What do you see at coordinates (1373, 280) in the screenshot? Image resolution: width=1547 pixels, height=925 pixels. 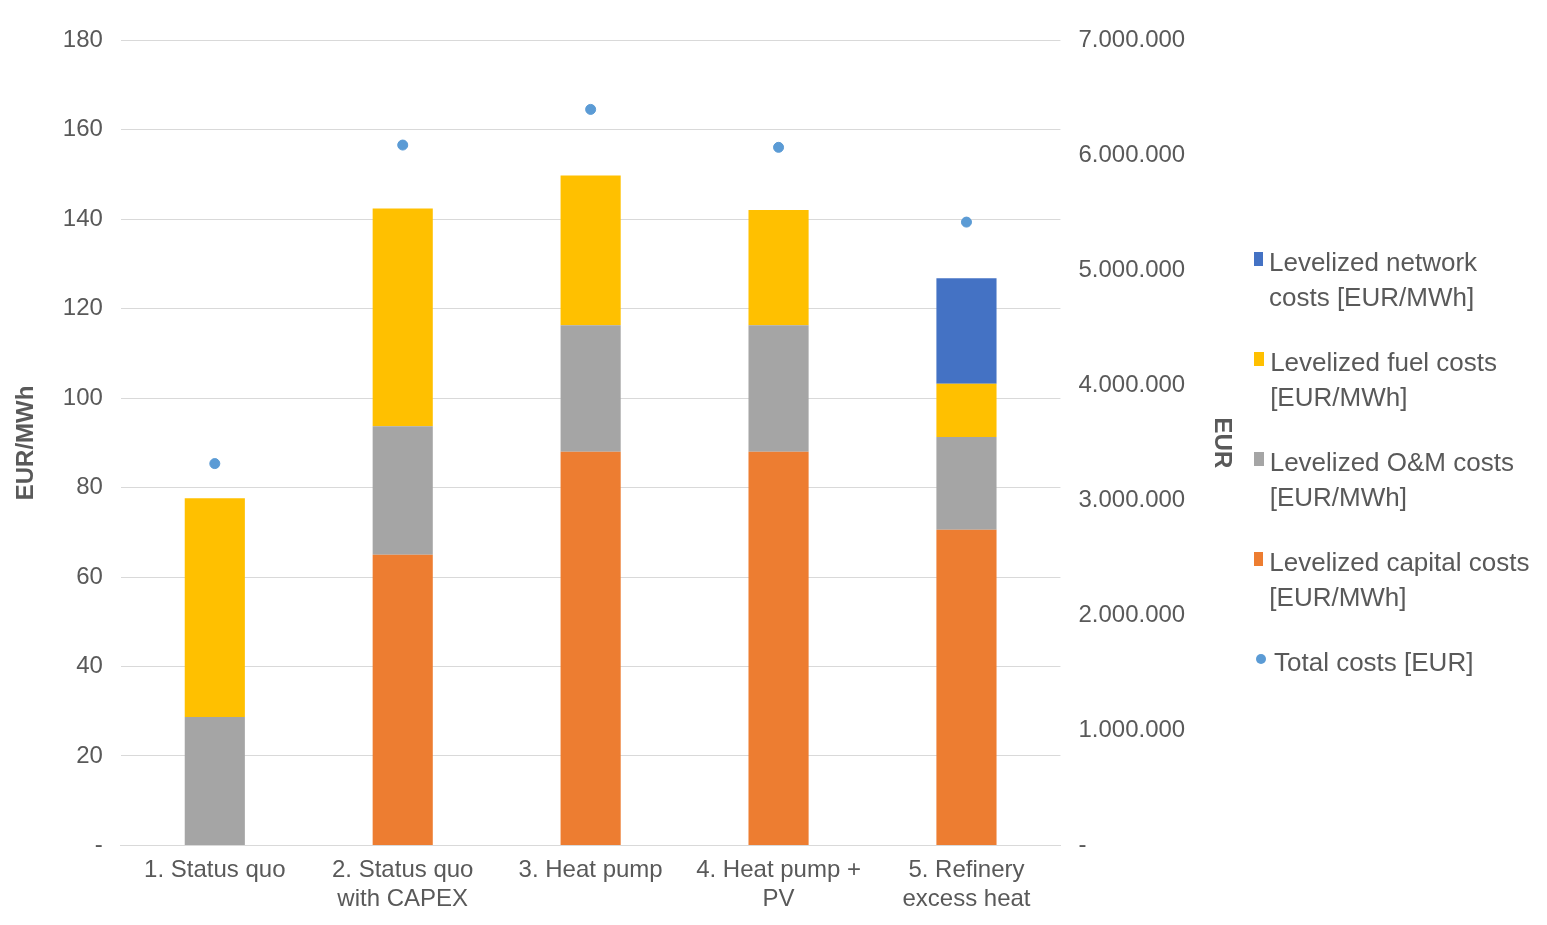 I see `legend-label: Levelized network costs [EUR/MWh]` at bounding box center [1373, 280].